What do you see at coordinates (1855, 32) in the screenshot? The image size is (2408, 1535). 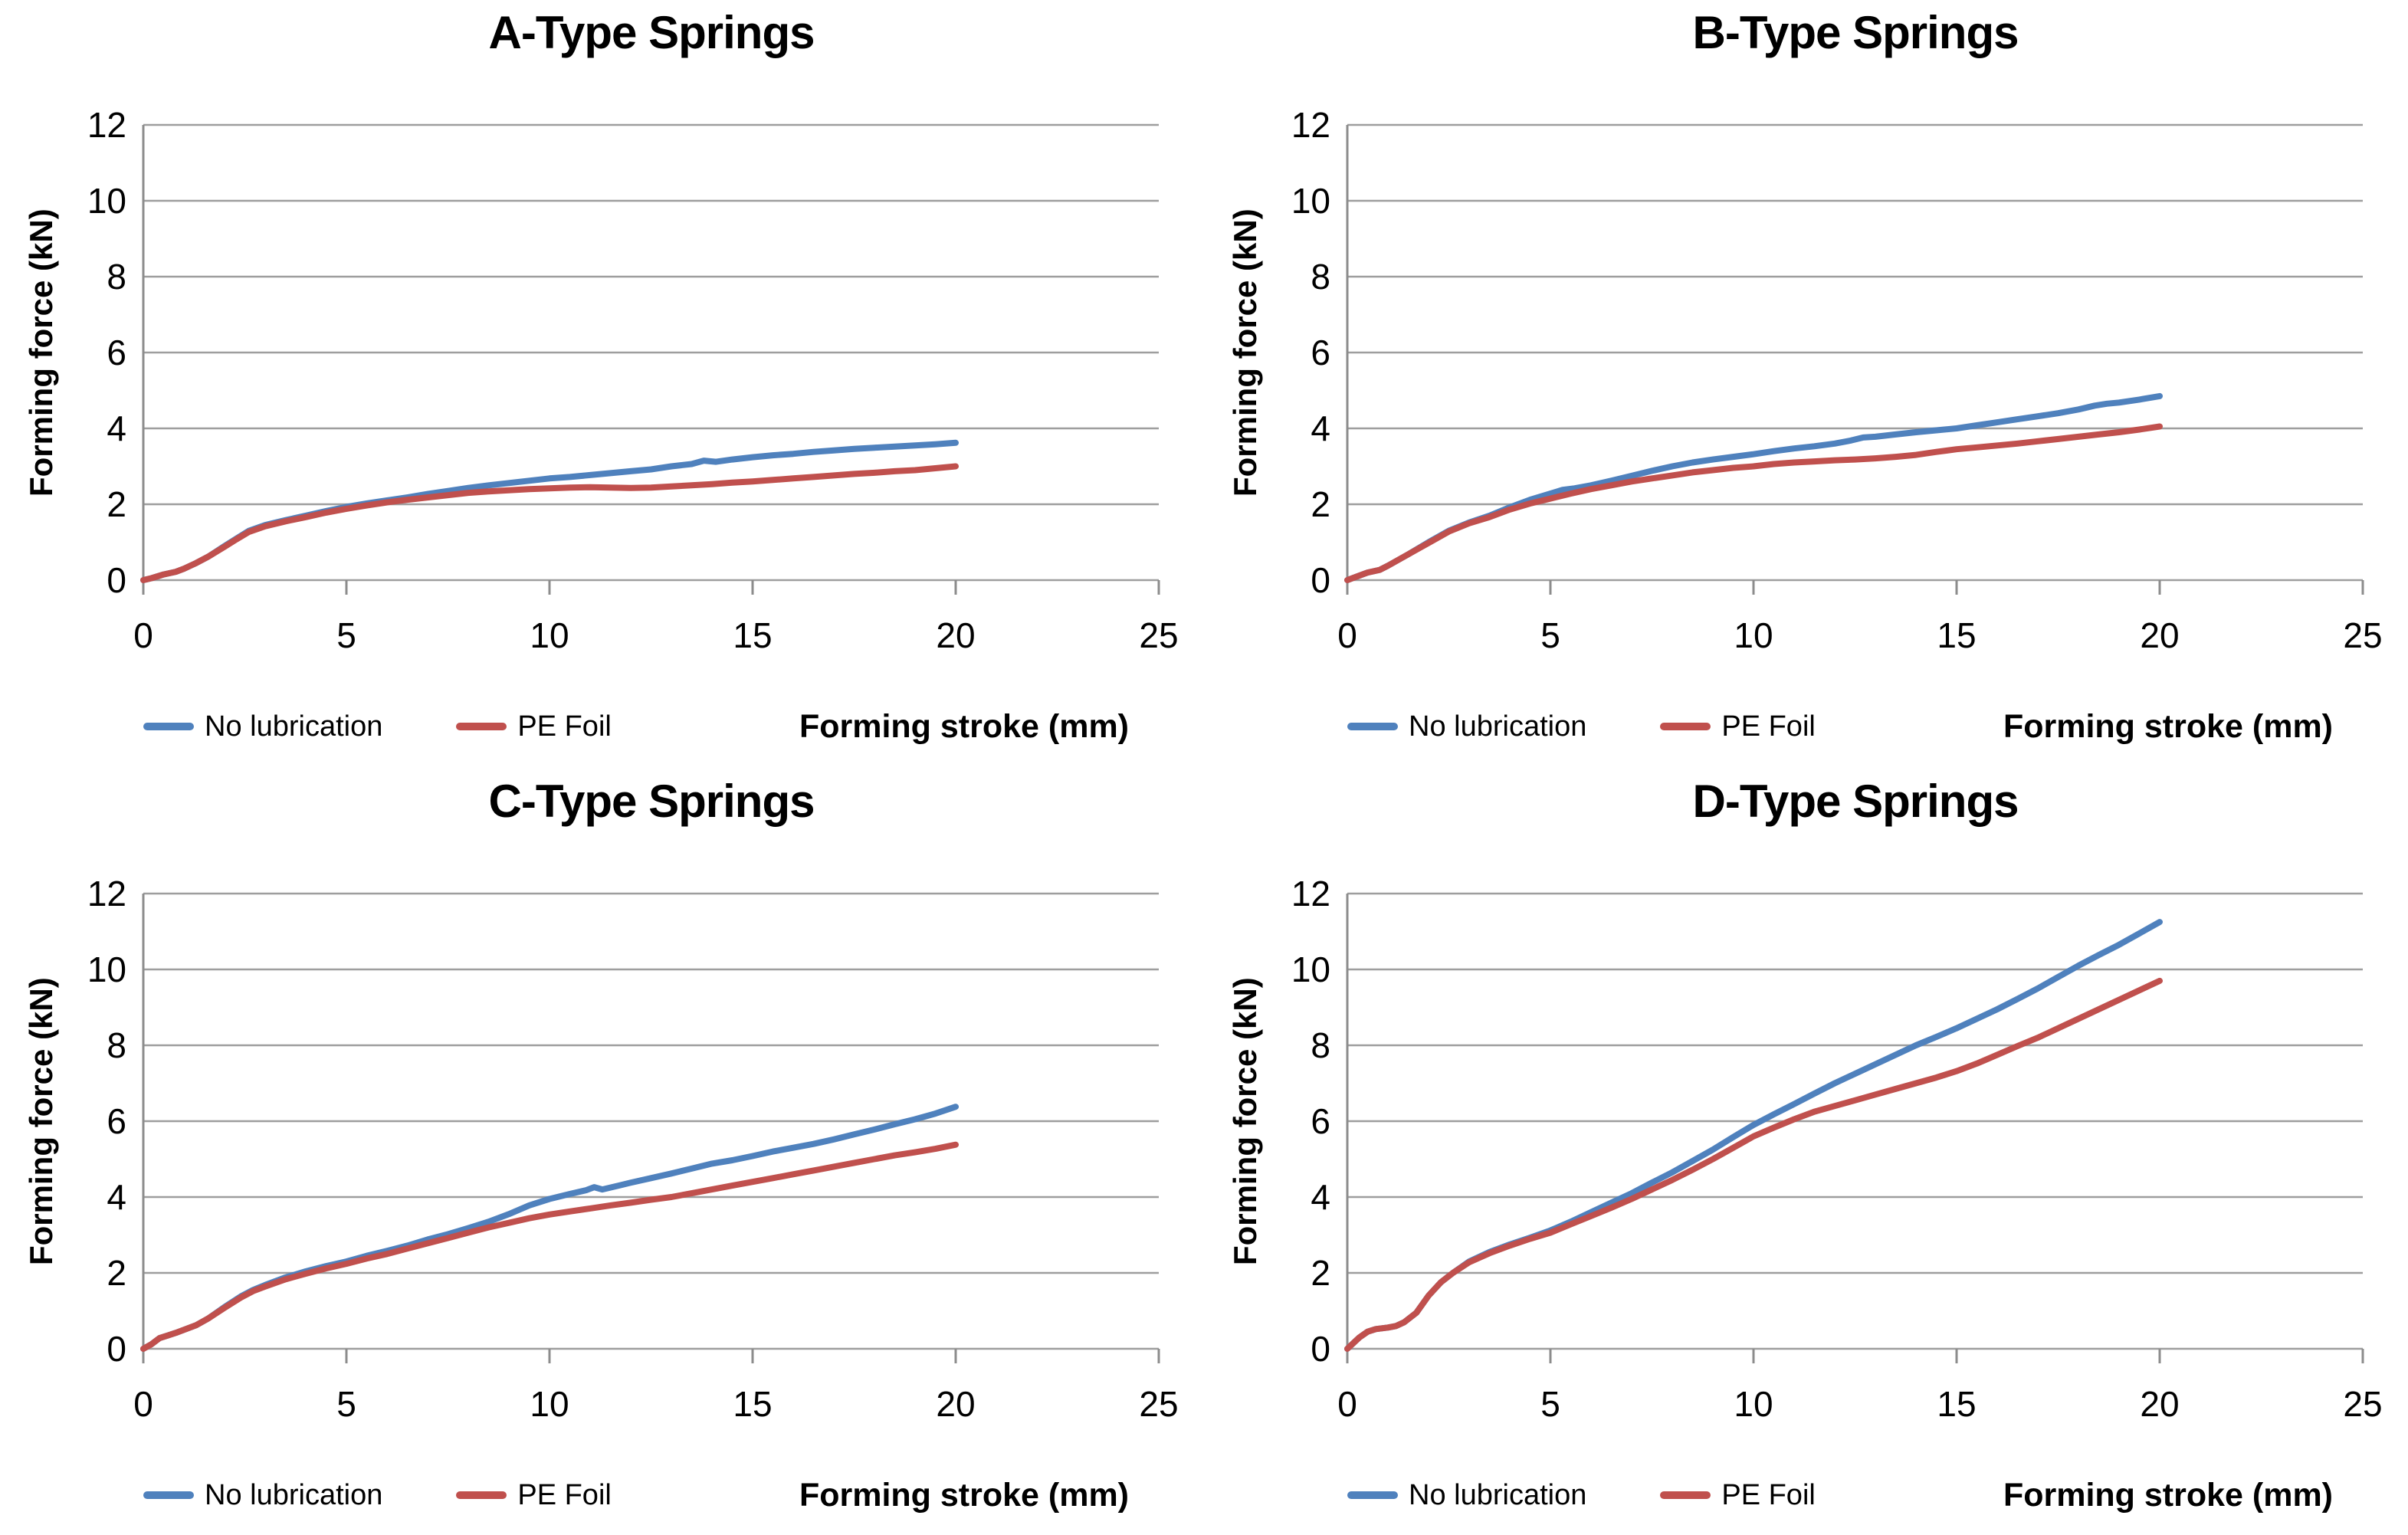 I see `chart-title: B-Type Springs` at bounding box center [1855, 32].